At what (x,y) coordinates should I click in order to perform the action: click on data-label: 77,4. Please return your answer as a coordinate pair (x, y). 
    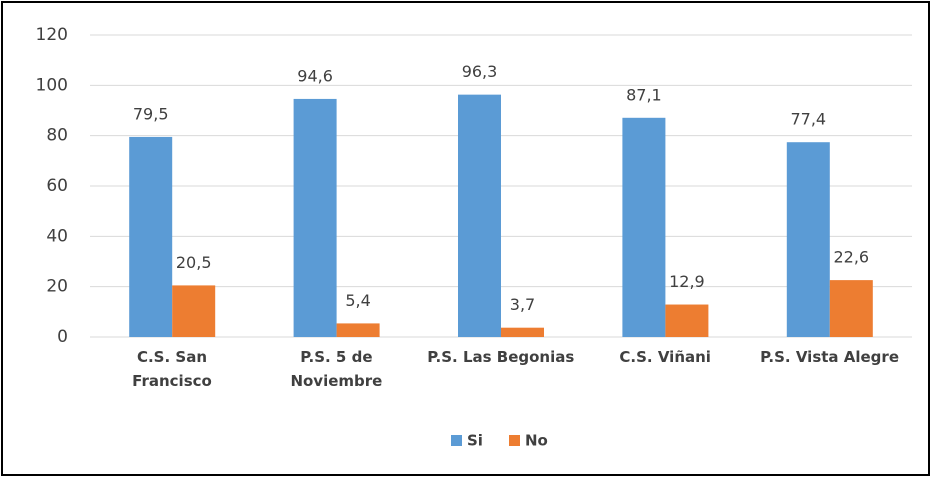
    Looking at the image, I should click on (808, 119).